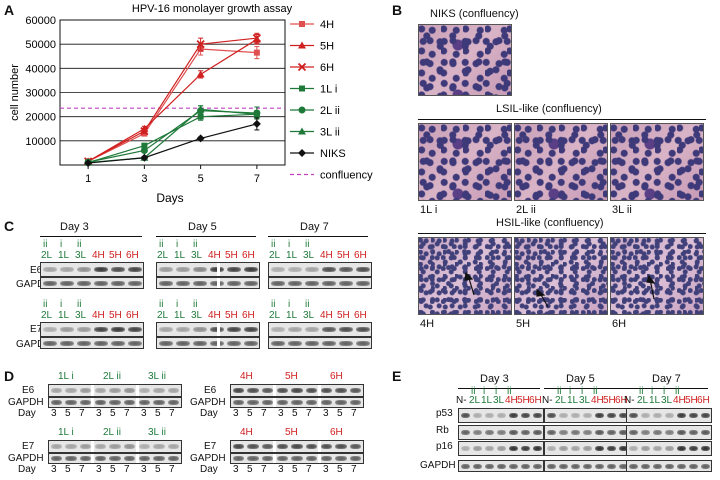  I want to click on lsil-title: LSIL-like (confluency), so click(549, 109).